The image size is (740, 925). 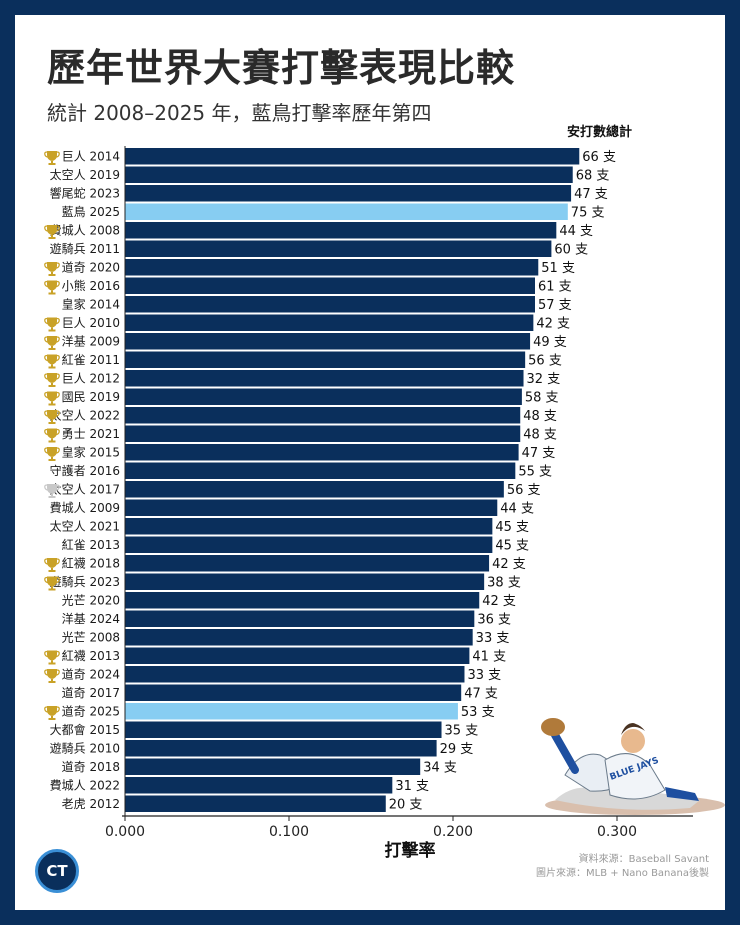 I want to click on bar-label: 皇家 2014, so click(x=91, y=304).